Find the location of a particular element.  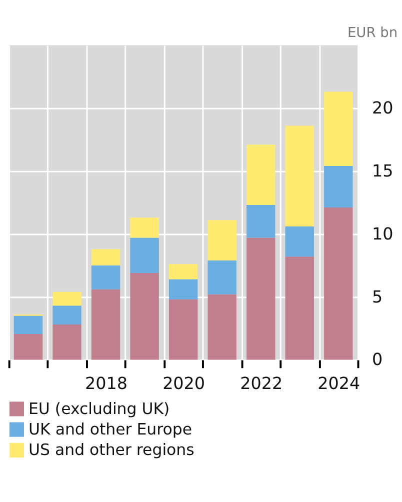

y-tick-label: 10 is located at coordinates (383, 233).